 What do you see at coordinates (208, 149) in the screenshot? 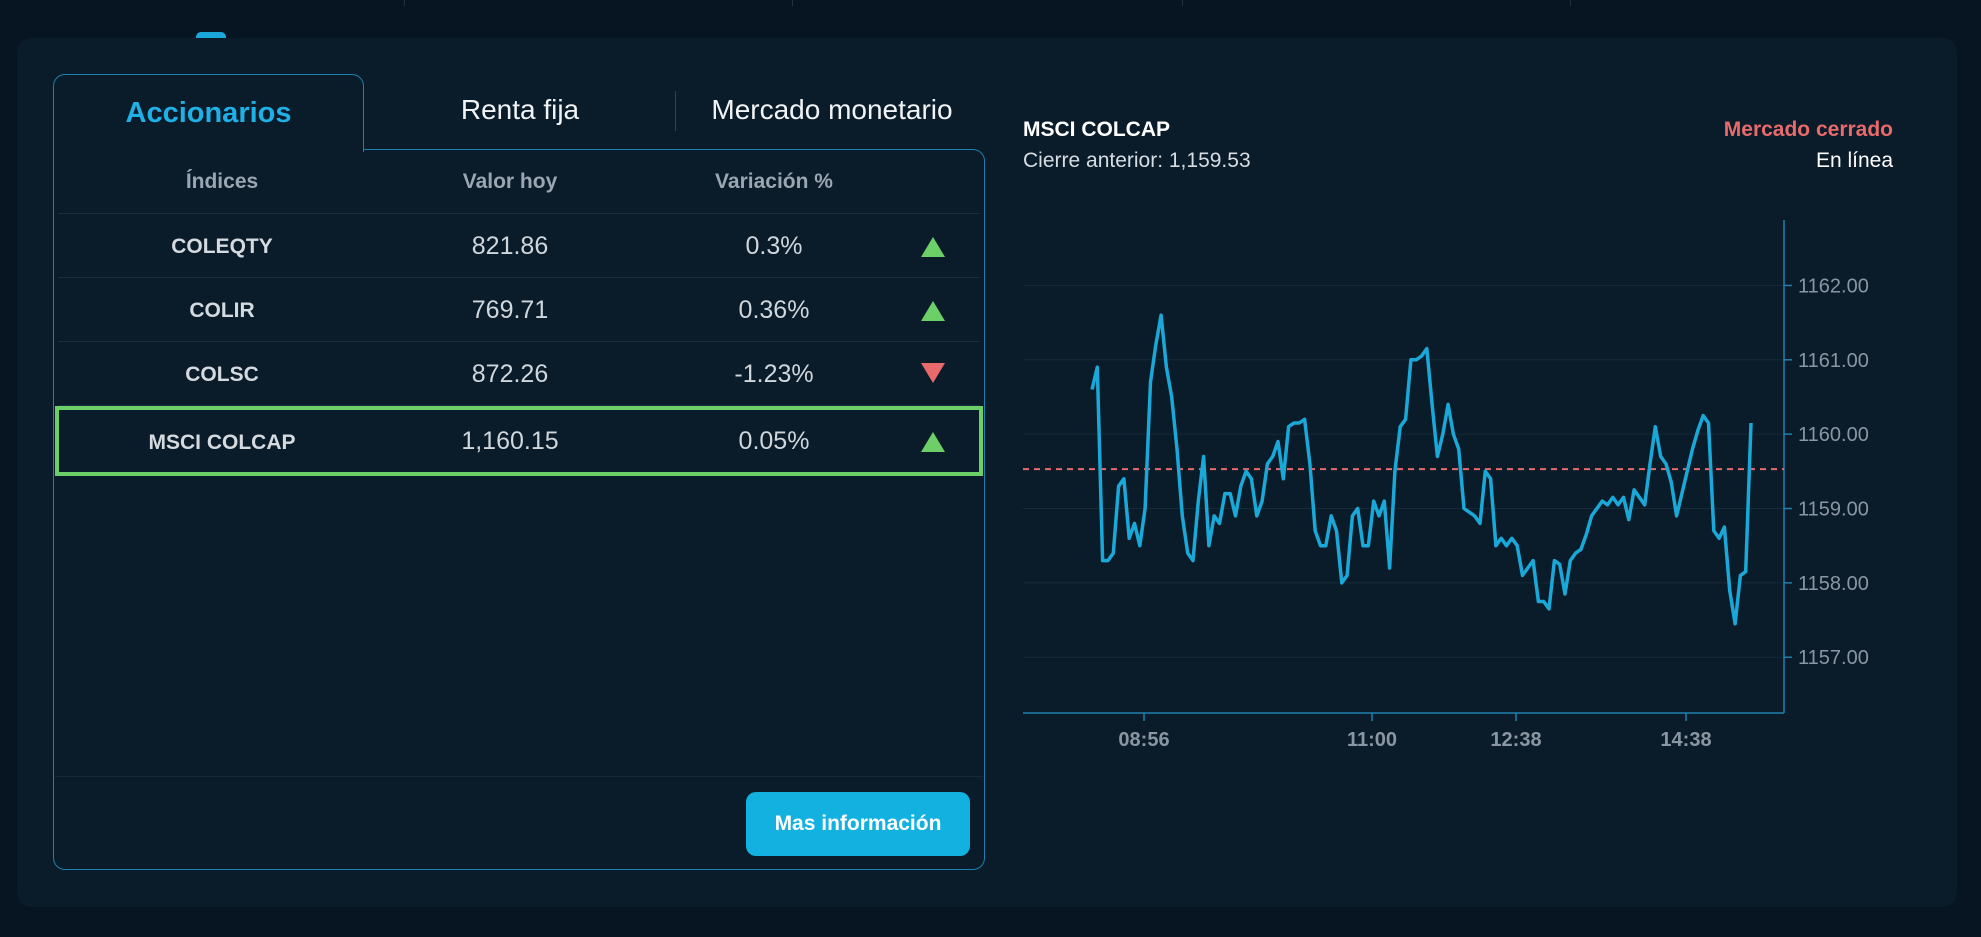
I see `tab-join` at bounding box center [208, 149].